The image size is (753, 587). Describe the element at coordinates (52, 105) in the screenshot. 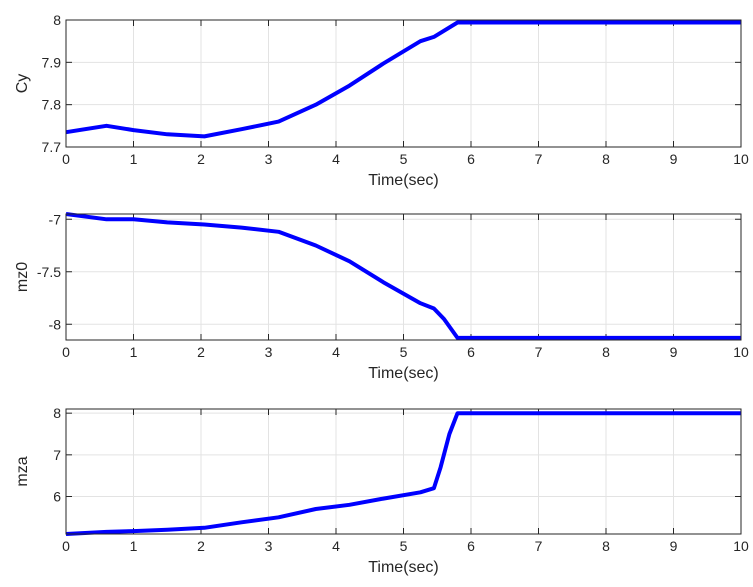

I see `y-tick-label: 7.8` at that location.